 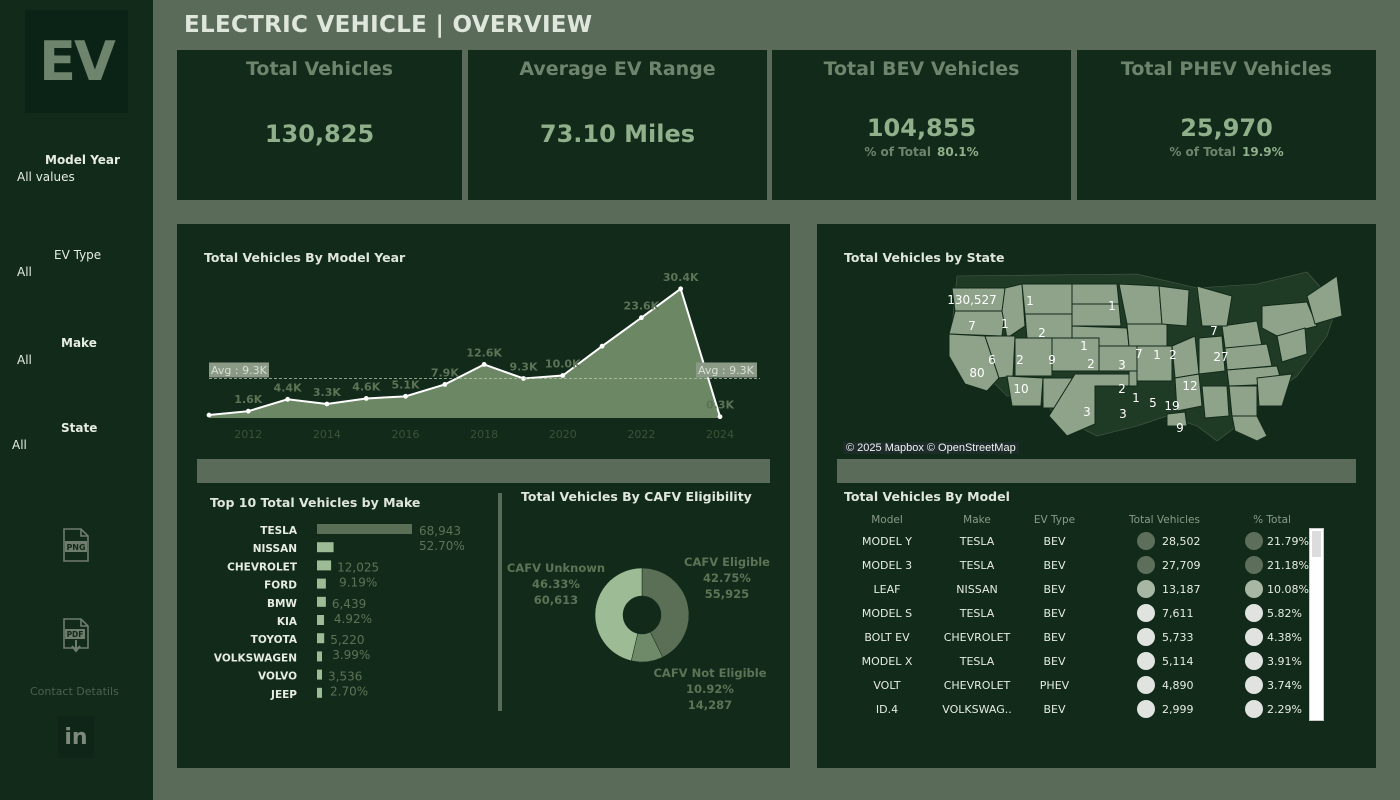 What do you see at coordinates (887, 541) in the screenshot?
I see `model-cell: MODEL Y` at bounding box center [887, 541].